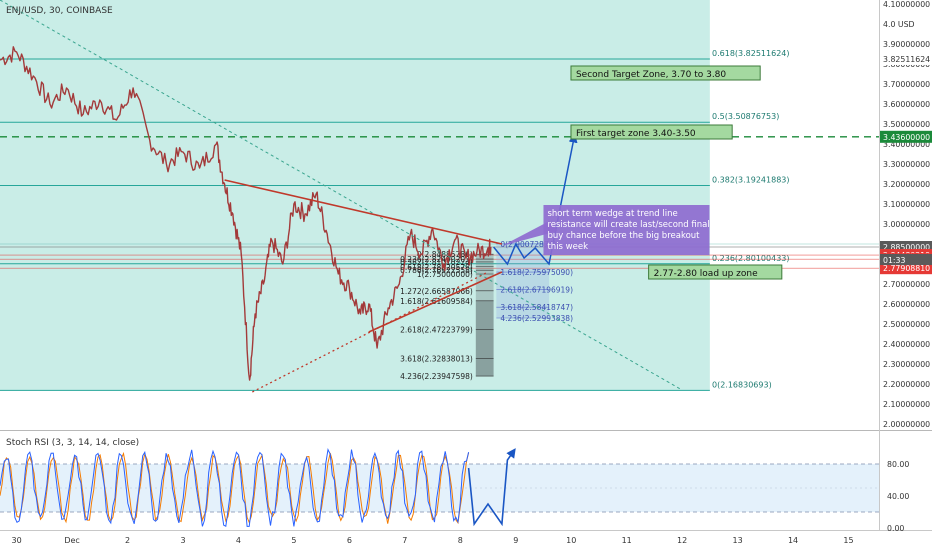  Describe the element at coordinates (906, 284) in the screenshot. I see `price-axis-tick-label: 2.70000000` at that location.